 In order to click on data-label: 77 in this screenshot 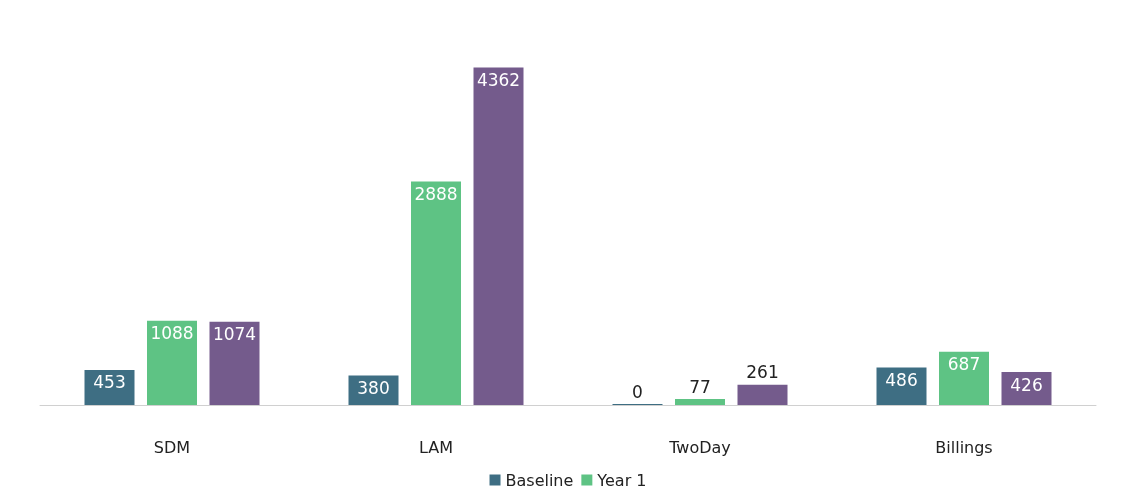, I will do `click(700, 386)`.